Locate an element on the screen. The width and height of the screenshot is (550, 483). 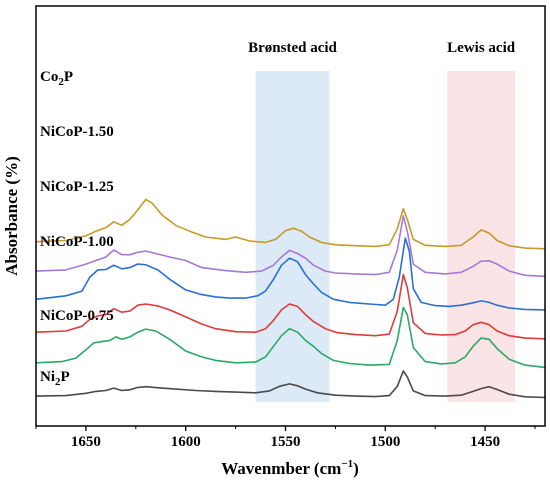
band-label-1: Lewis acid is located at coordinates (481, 48).